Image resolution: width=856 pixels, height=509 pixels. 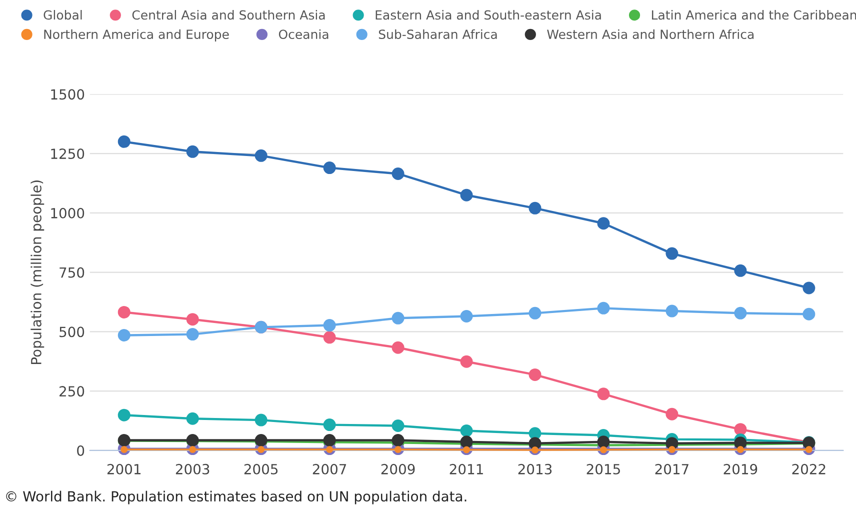 I want to click on x-tick-label: 2005, so click(x=261, y=469).